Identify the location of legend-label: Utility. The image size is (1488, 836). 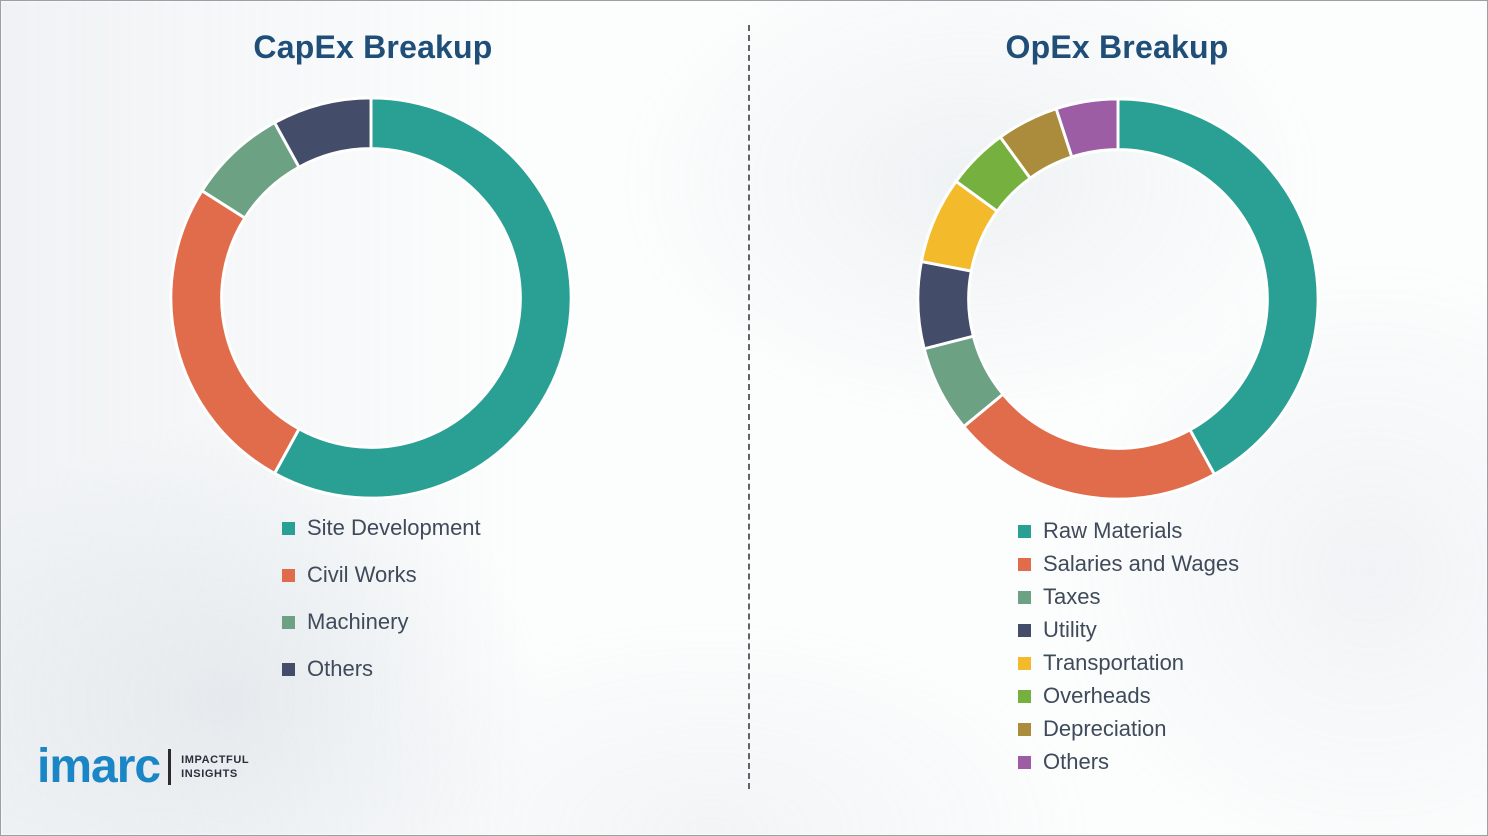
(1070, 629).